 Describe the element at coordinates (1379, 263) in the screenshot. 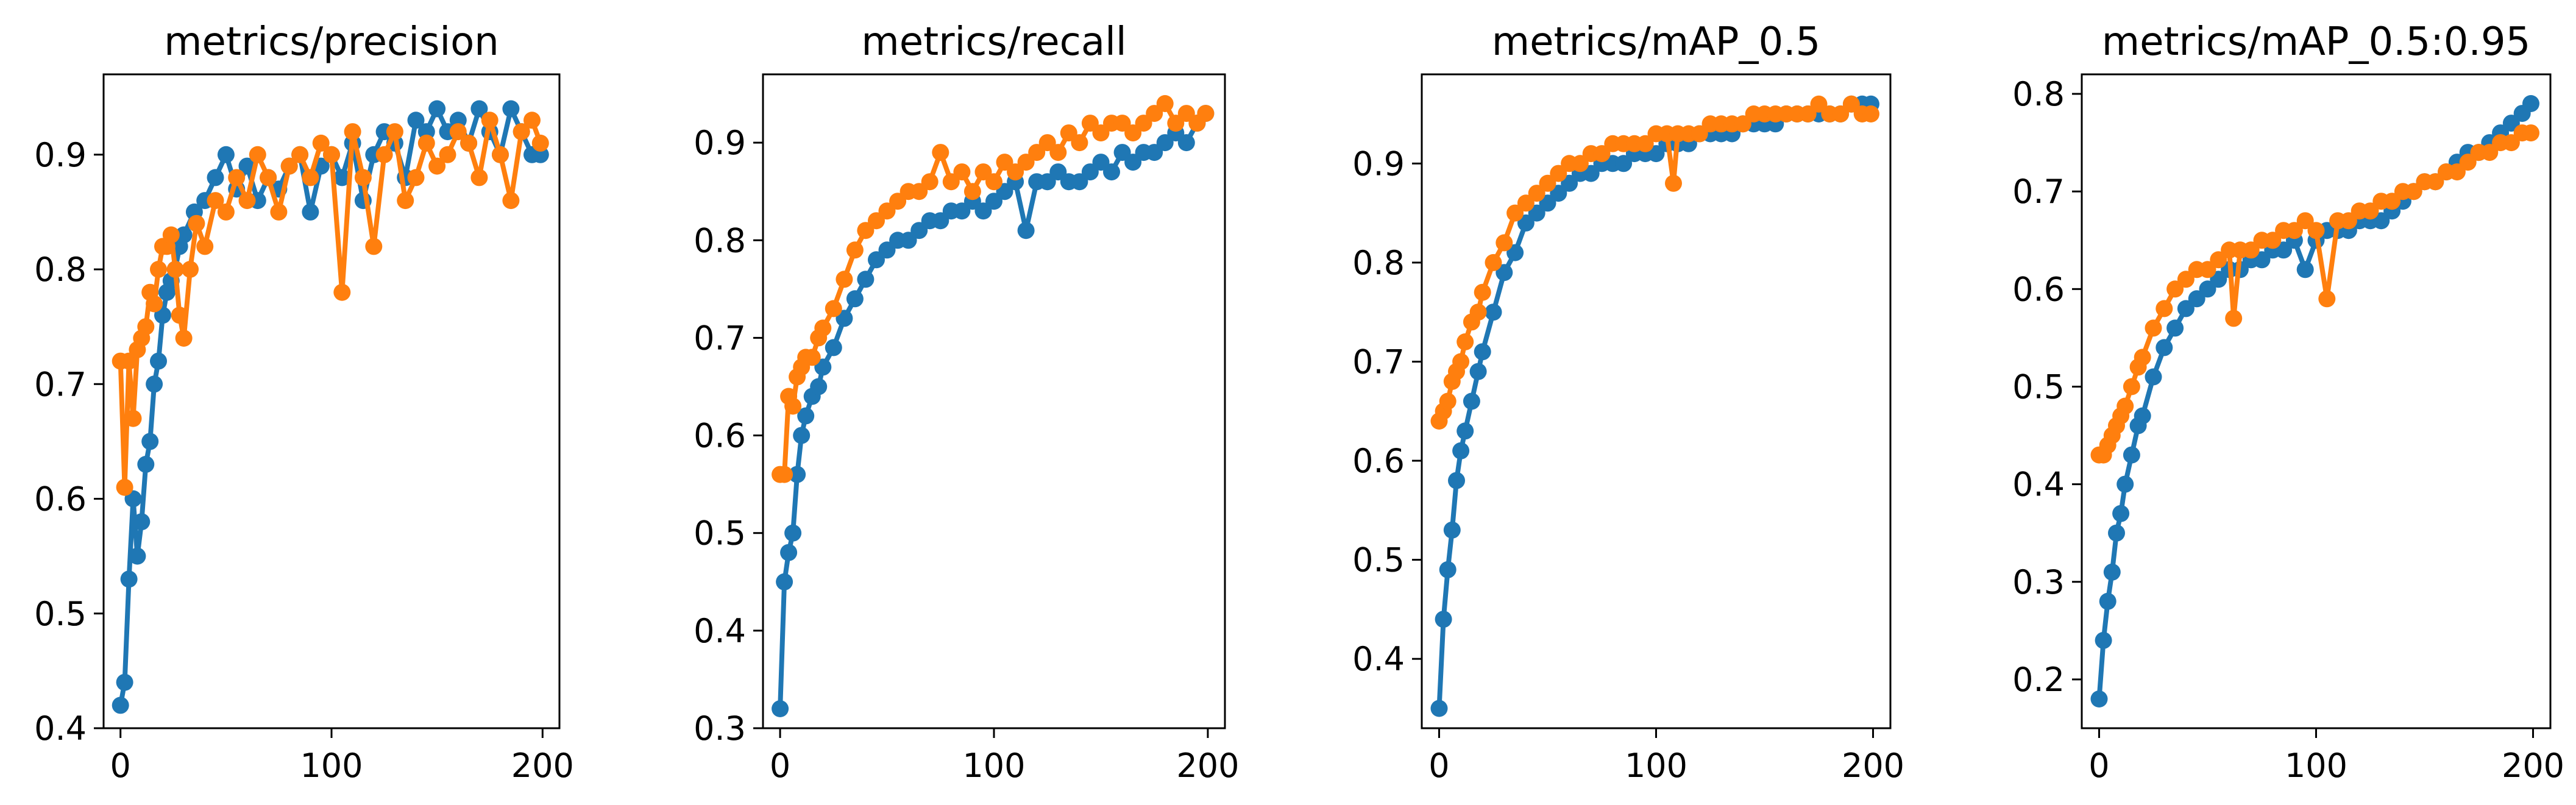

I see `y-tick-label: 0.8` at that location.